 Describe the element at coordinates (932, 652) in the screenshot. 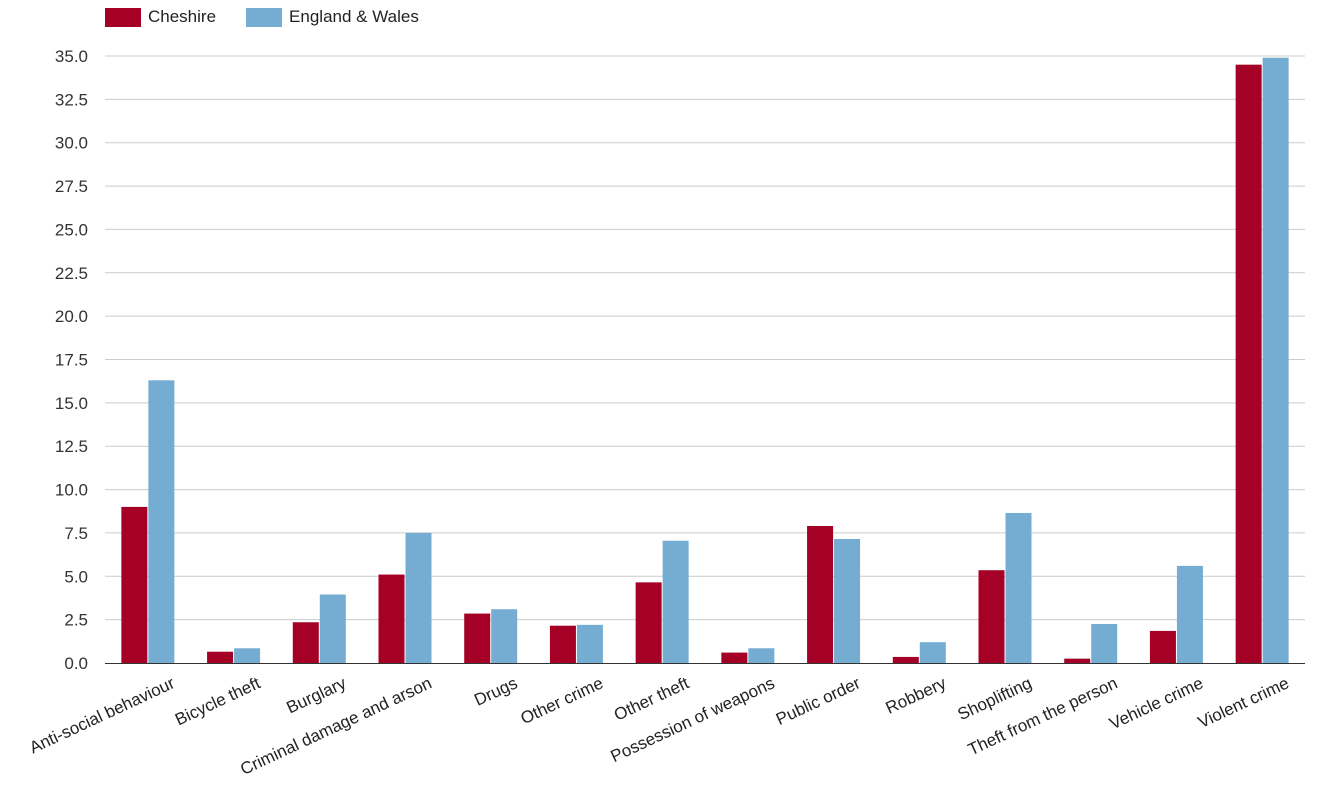

I see `bar-england-and-wales-robbery` at that location.